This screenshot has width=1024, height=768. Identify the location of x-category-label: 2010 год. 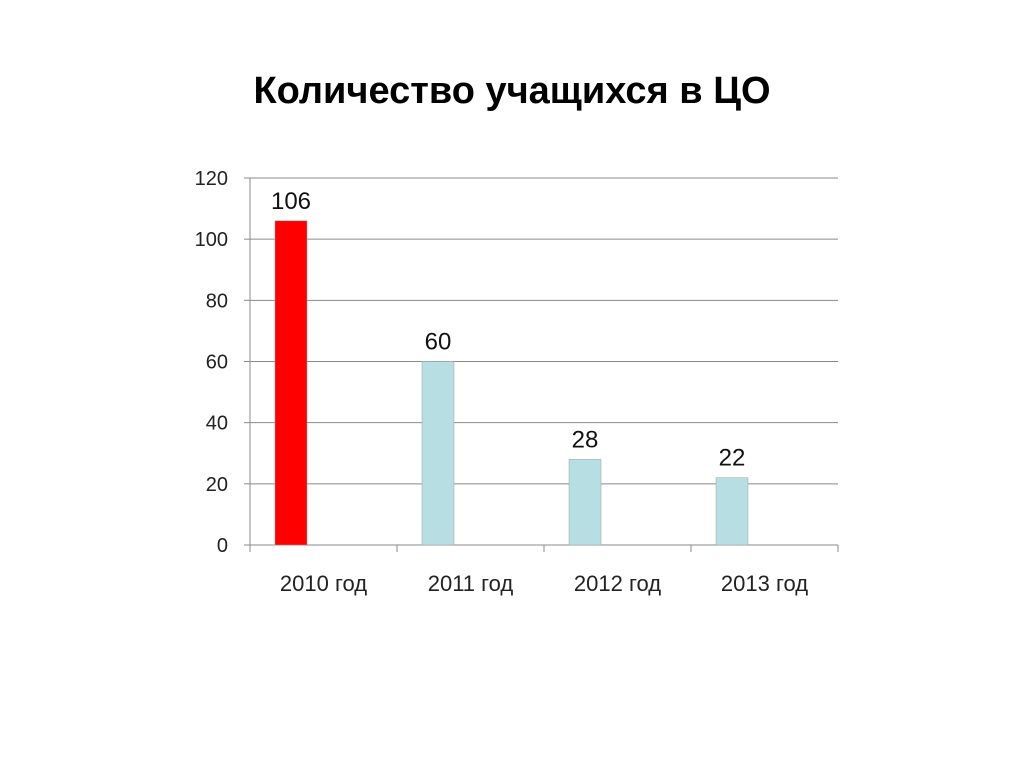
(323, 583).